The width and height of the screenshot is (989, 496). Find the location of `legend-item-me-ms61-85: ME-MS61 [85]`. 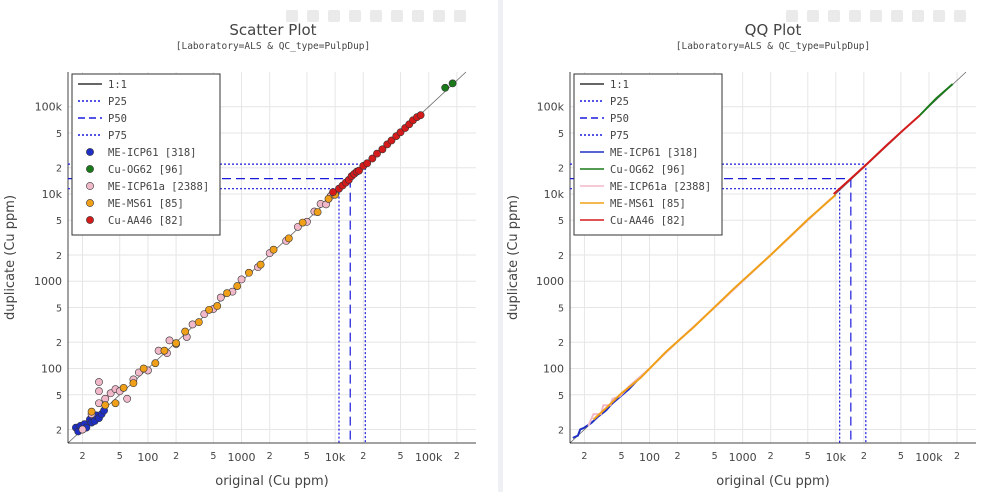

legend-item-me-ms61-85: ME-MS61 [85] is located at coordinates (633, 204).